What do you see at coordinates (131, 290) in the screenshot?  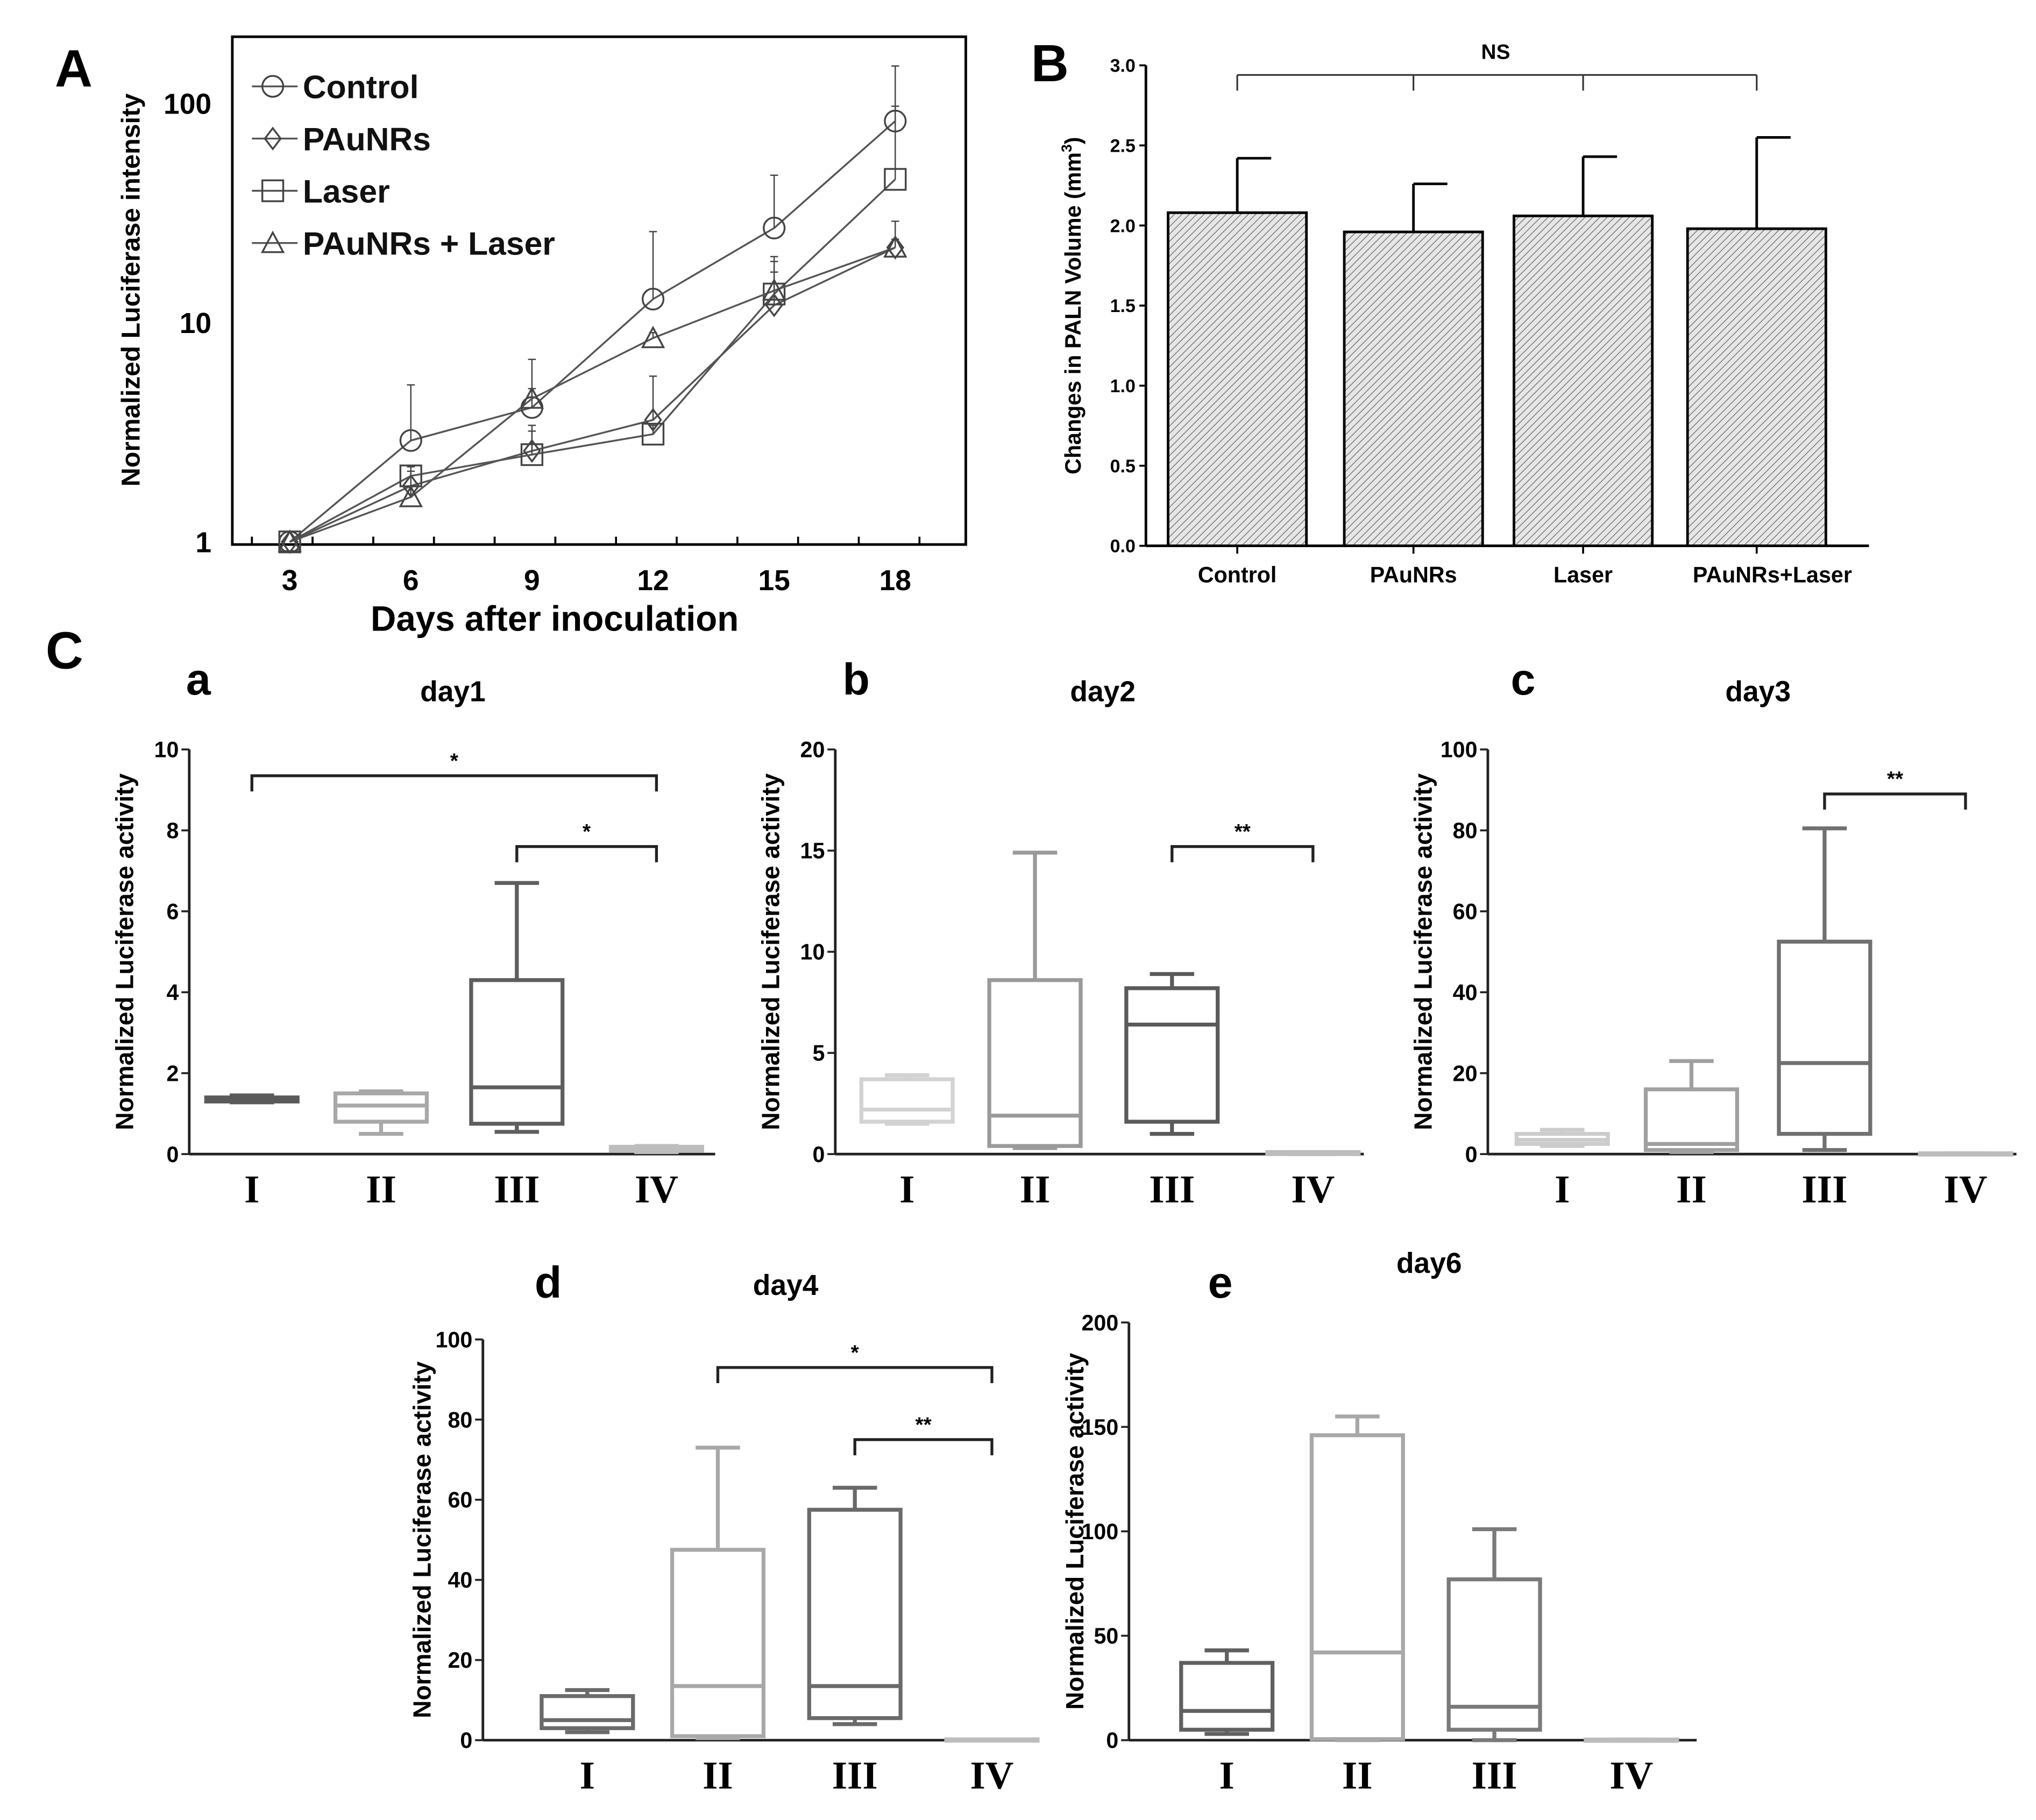 I see `y-axis-label: Normalized Luciferase intensity` at bounding box center [131, 290].